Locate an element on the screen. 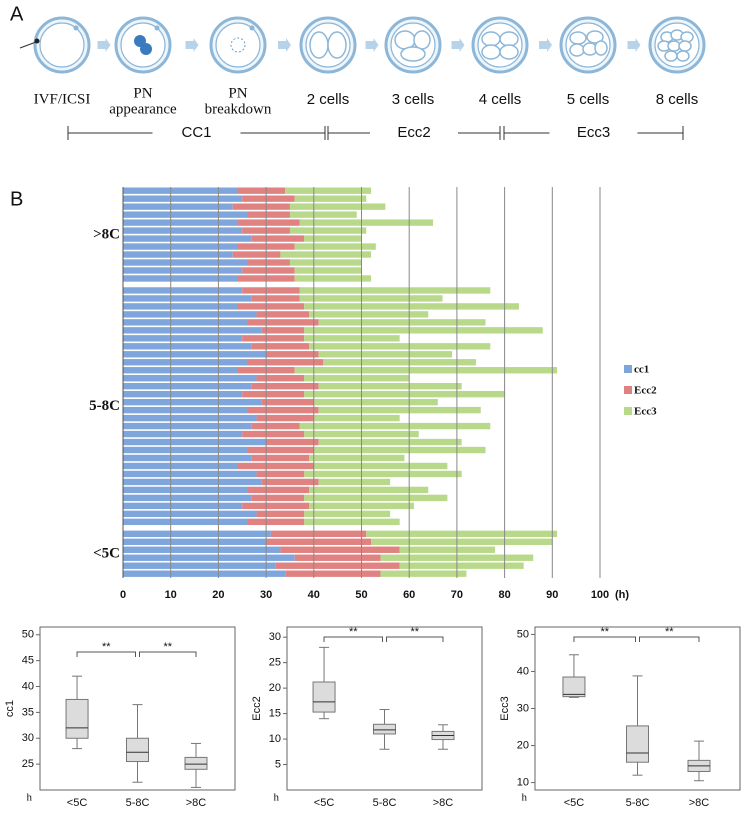  phase-label: CC1 is located at coordinates (196, 132).